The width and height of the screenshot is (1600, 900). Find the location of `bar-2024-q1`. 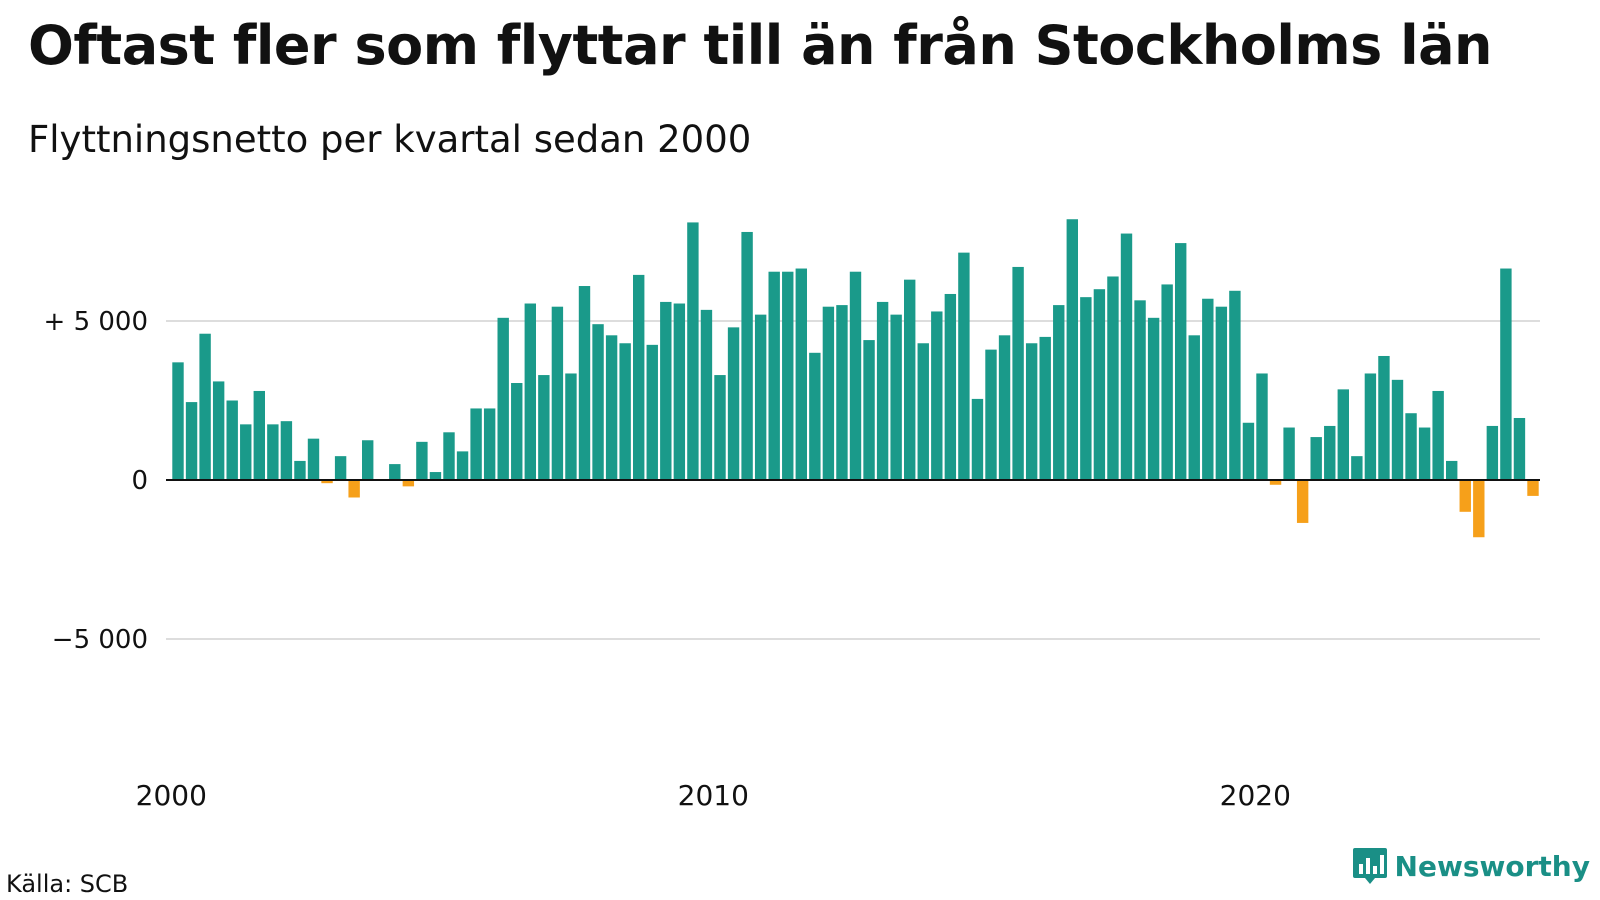

bar-2024-q1 is located at coordinates (1479, 509).